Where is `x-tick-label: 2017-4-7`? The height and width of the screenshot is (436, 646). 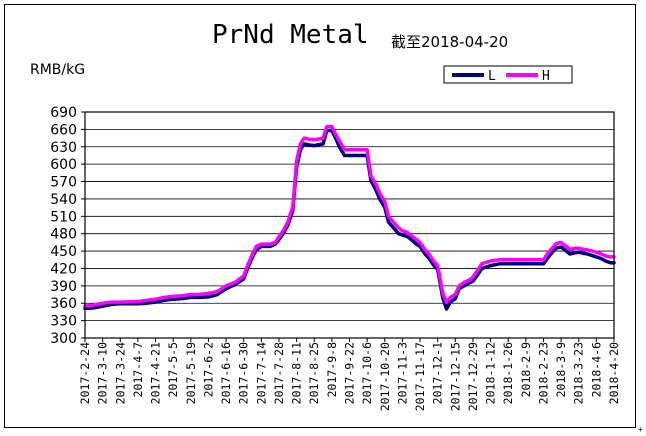 x-tick-label: 2017-4-7 is located at coordinates (138, 369).